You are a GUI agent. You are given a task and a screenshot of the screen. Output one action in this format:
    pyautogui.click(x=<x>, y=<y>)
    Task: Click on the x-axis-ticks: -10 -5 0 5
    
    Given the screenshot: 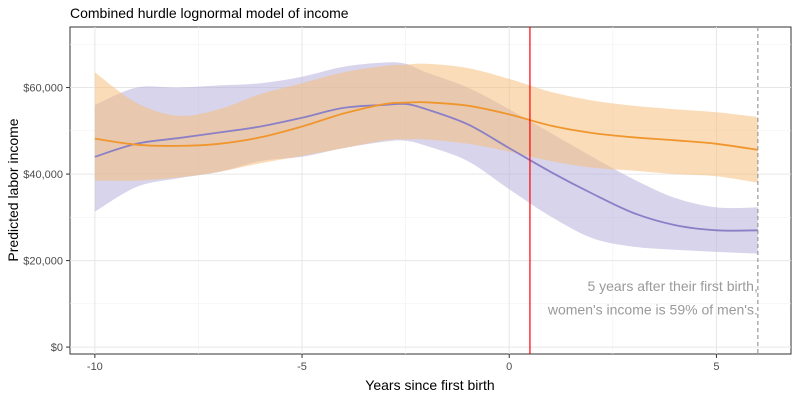 What is the action you would take?
    pyautogui.click(x=403, y=363)
    